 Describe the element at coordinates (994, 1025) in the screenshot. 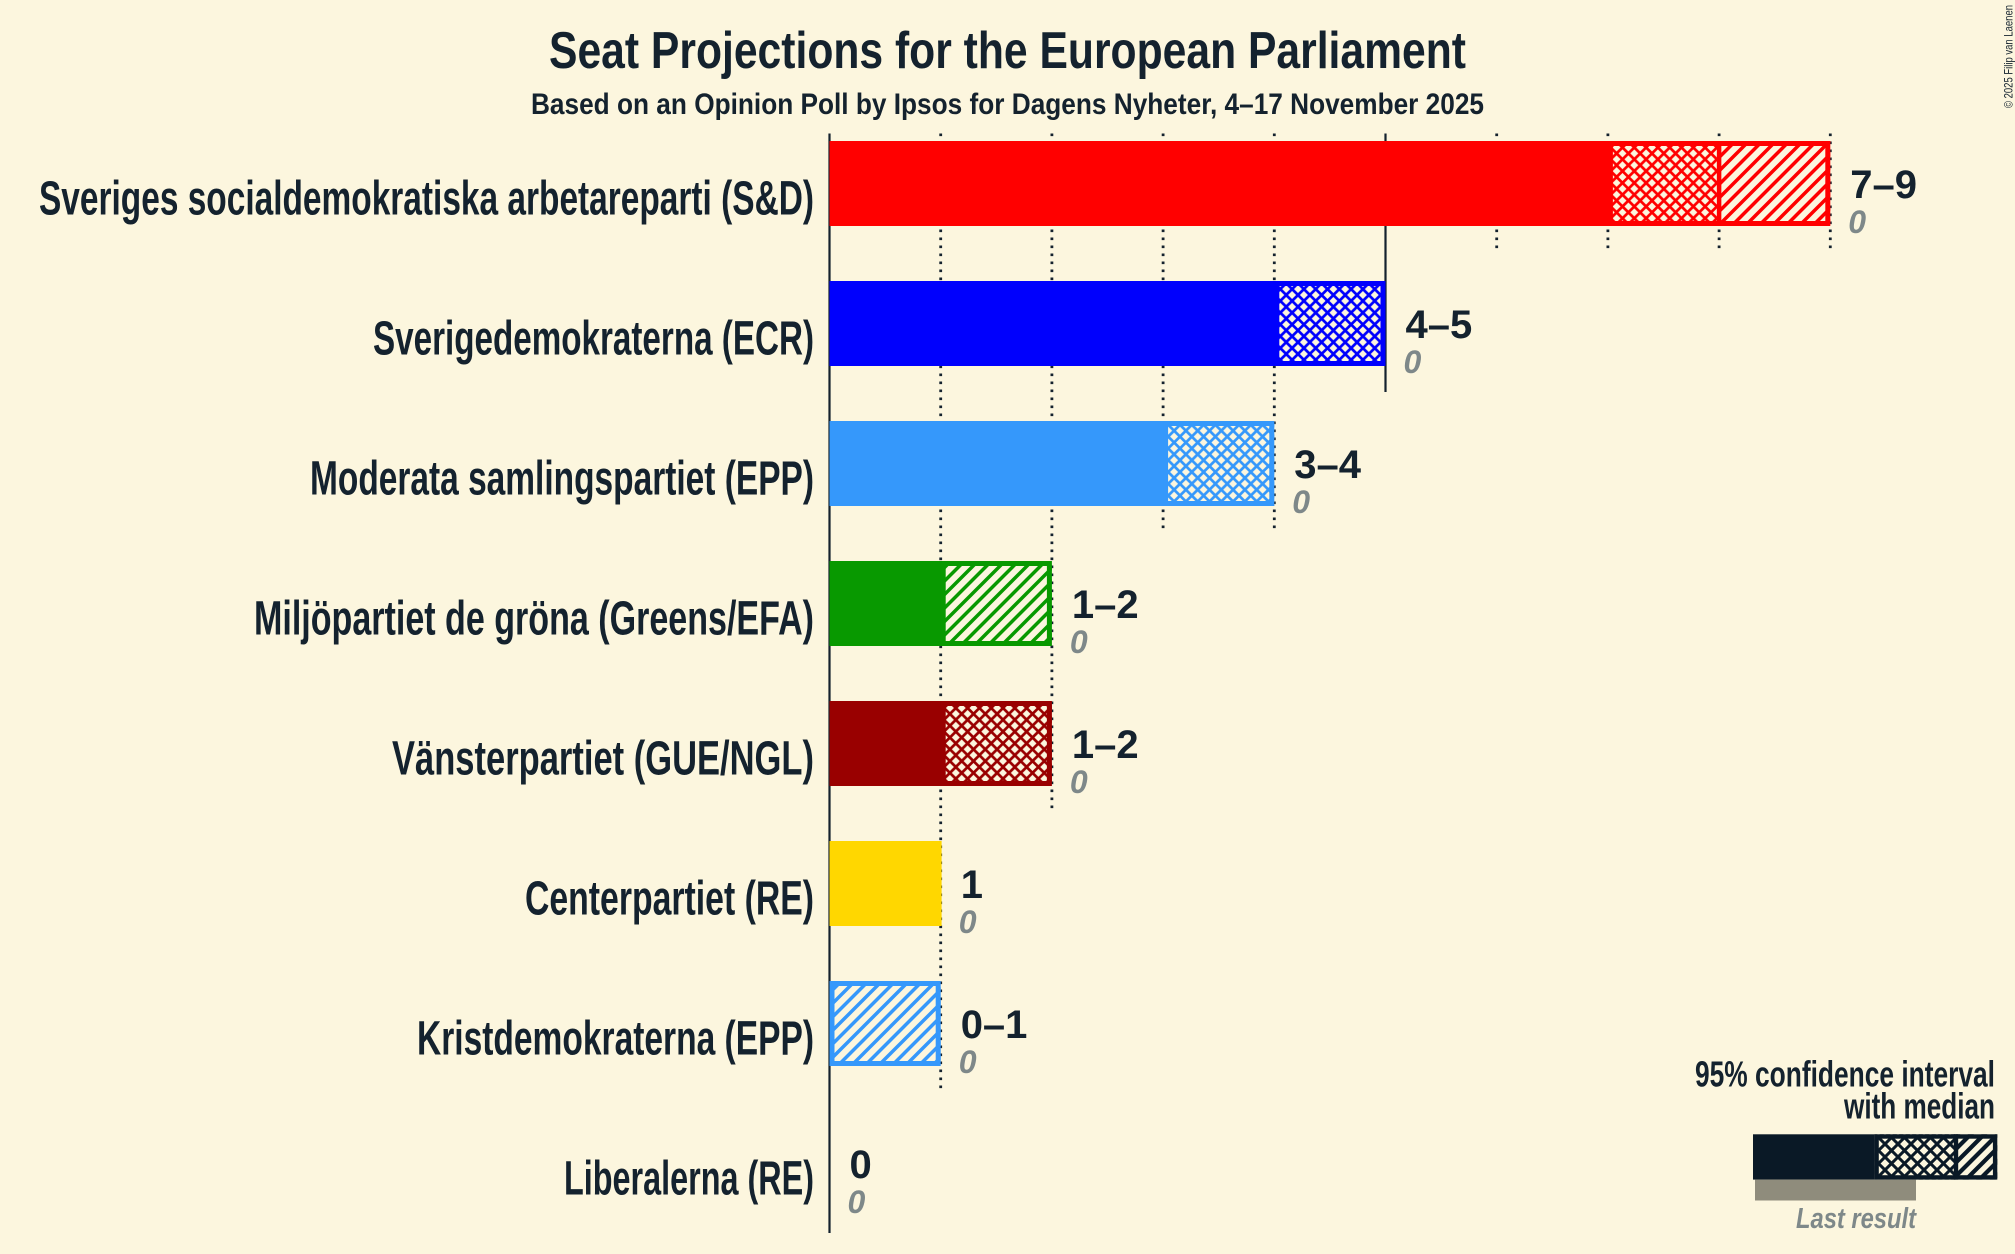

I see `svg-text: 0–1` at that location.